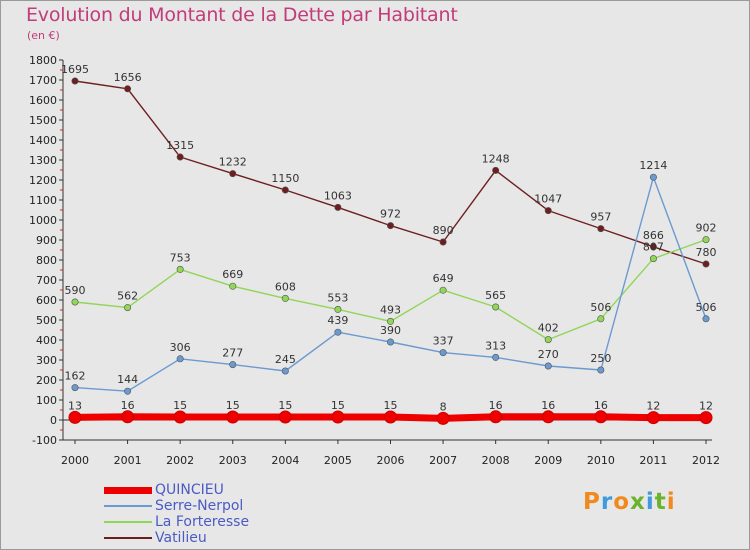 This screenshot has width=750, height=550. Describe the element at coordinates (653, 235) in the screenshot. I see `data-label: 866` at that location.